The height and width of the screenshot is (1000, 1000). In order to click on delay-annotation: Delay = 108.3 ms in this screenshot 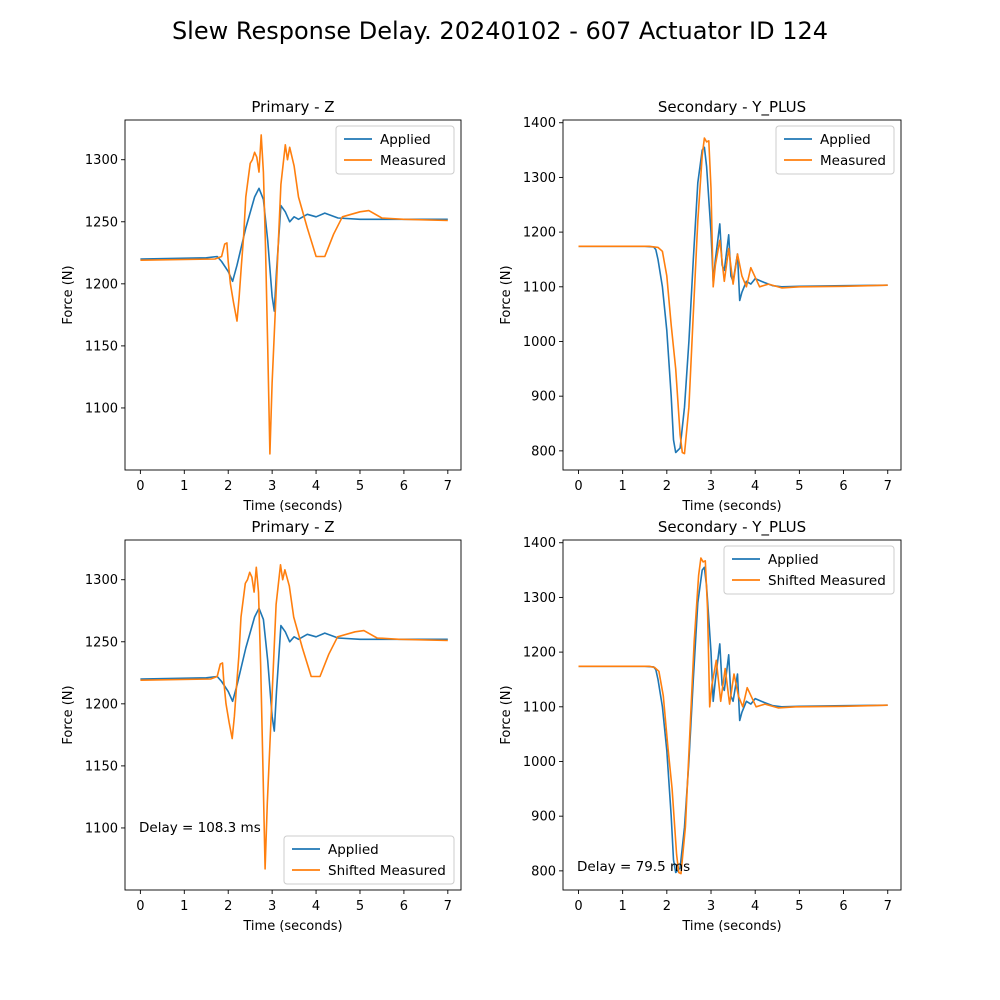, I will do `click(200, 828)`.